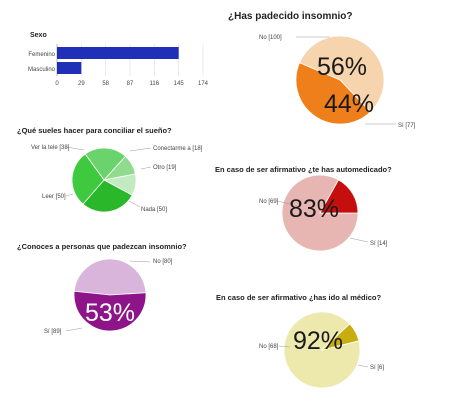  Describe the element at coordinates (270, 38) in the screenshot. I see `slice-label: No [100]` at that location.